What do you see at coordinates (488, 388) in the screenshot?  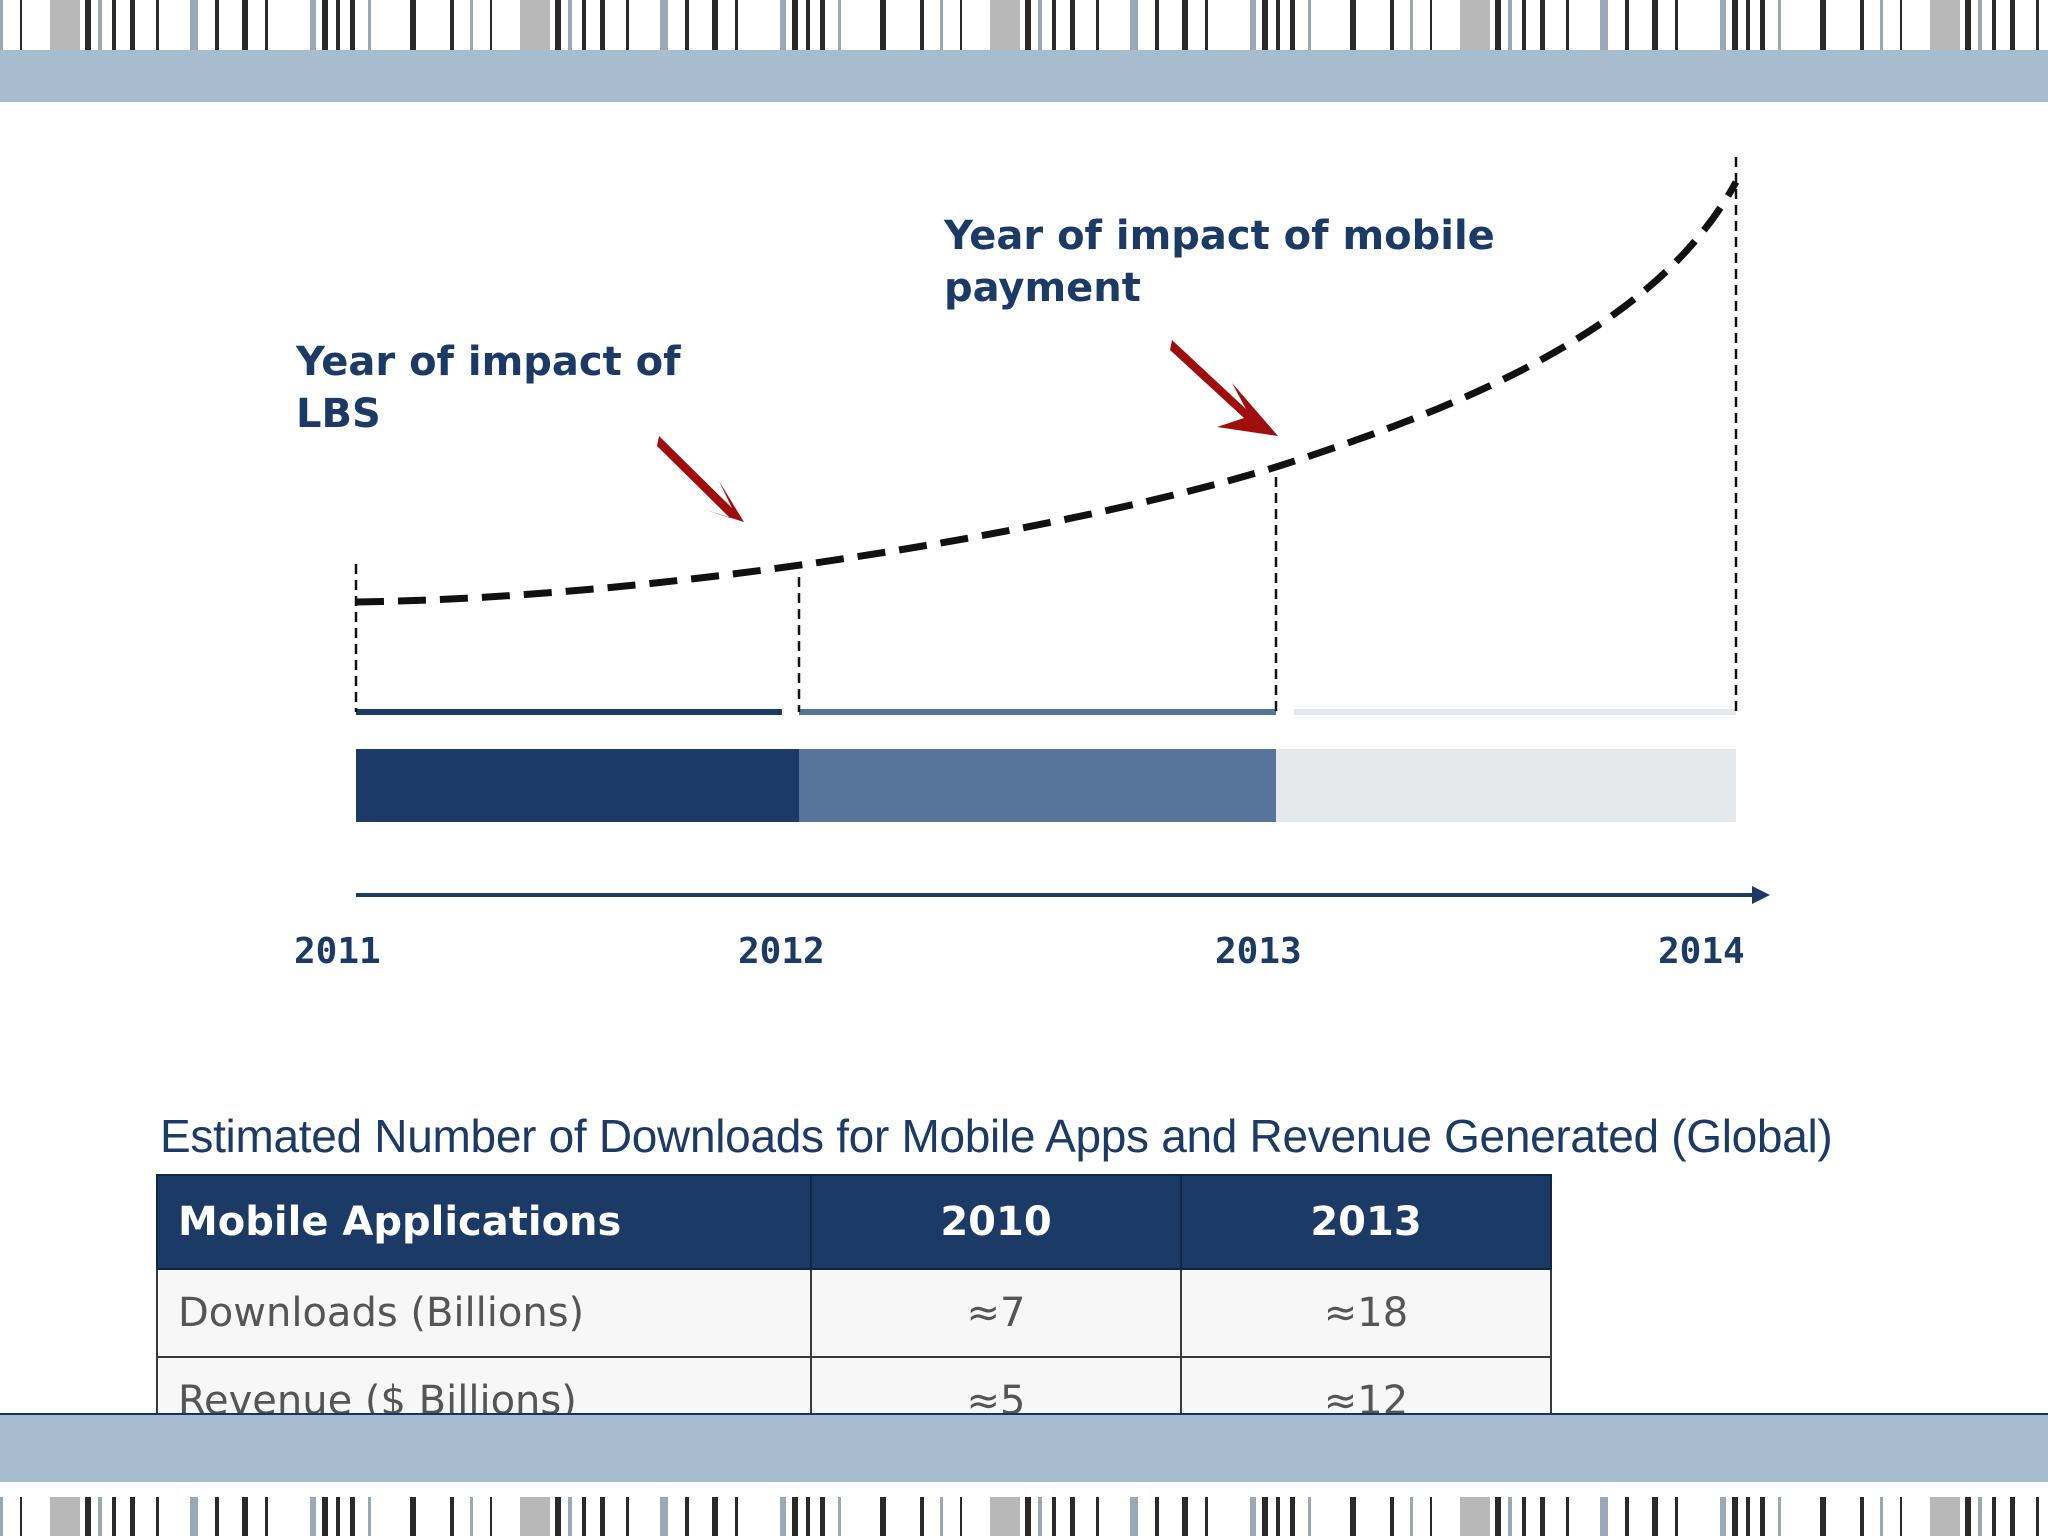 I see `lbs-annotation: Year of impact of LBS` at bounding box center [488, 388].